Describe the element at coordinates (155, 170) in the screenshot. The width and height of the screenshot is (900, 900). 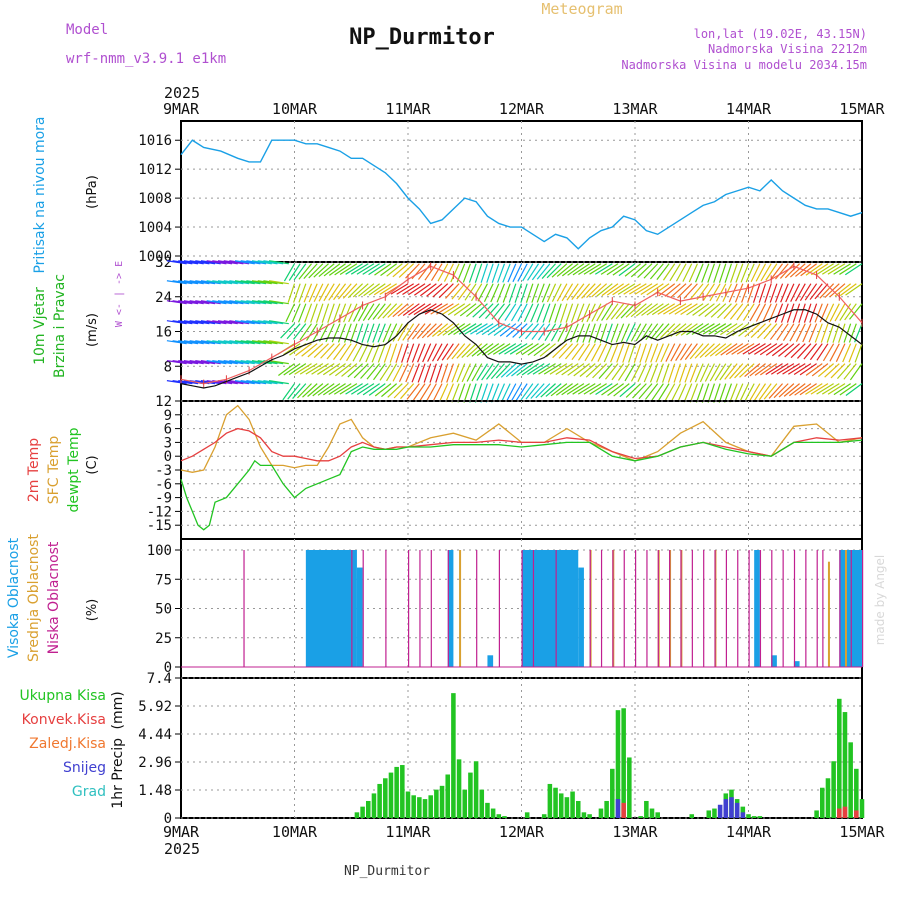
I see `pressure-ytick-label: 1012` at that location.